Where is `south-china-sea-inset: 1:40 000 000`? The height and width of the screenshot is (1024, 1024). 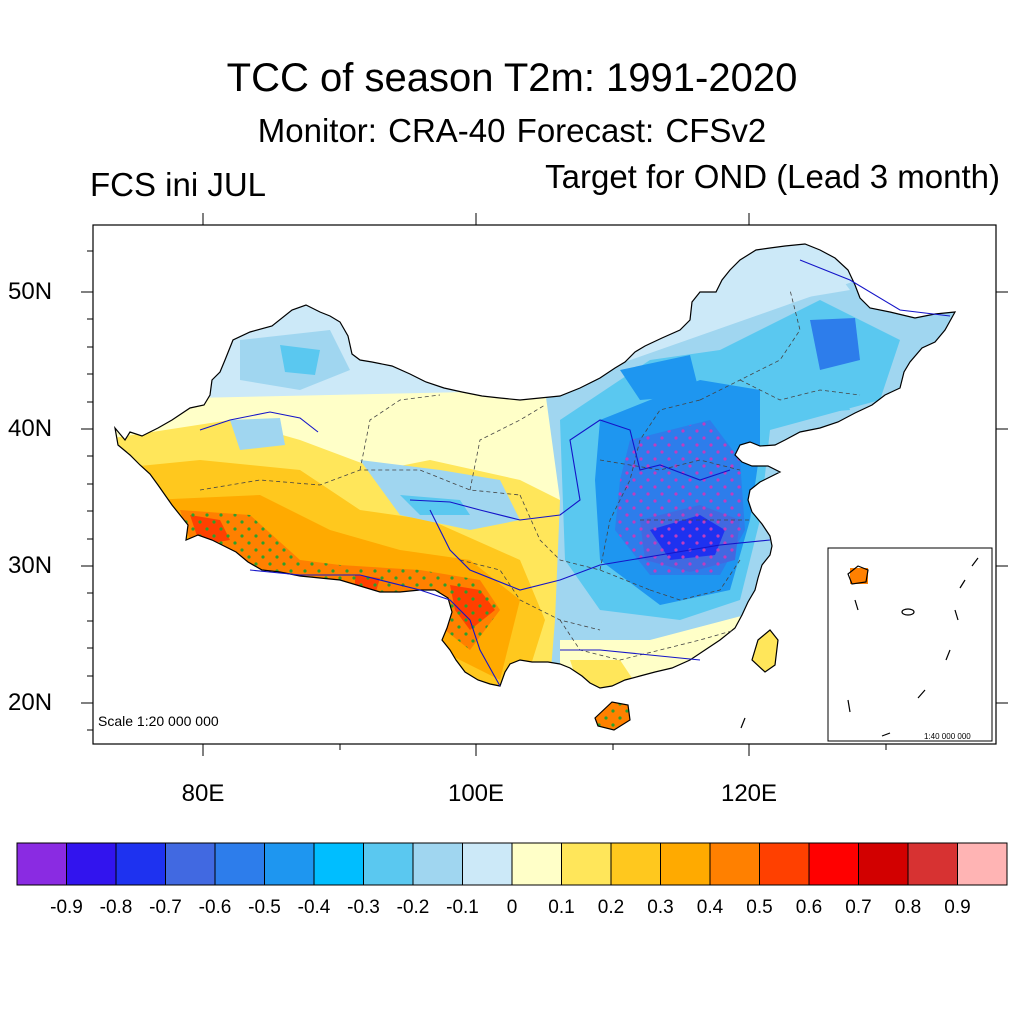 south-china-sea-inset: 1:40 000 000 is located at coordinates (866, 644).